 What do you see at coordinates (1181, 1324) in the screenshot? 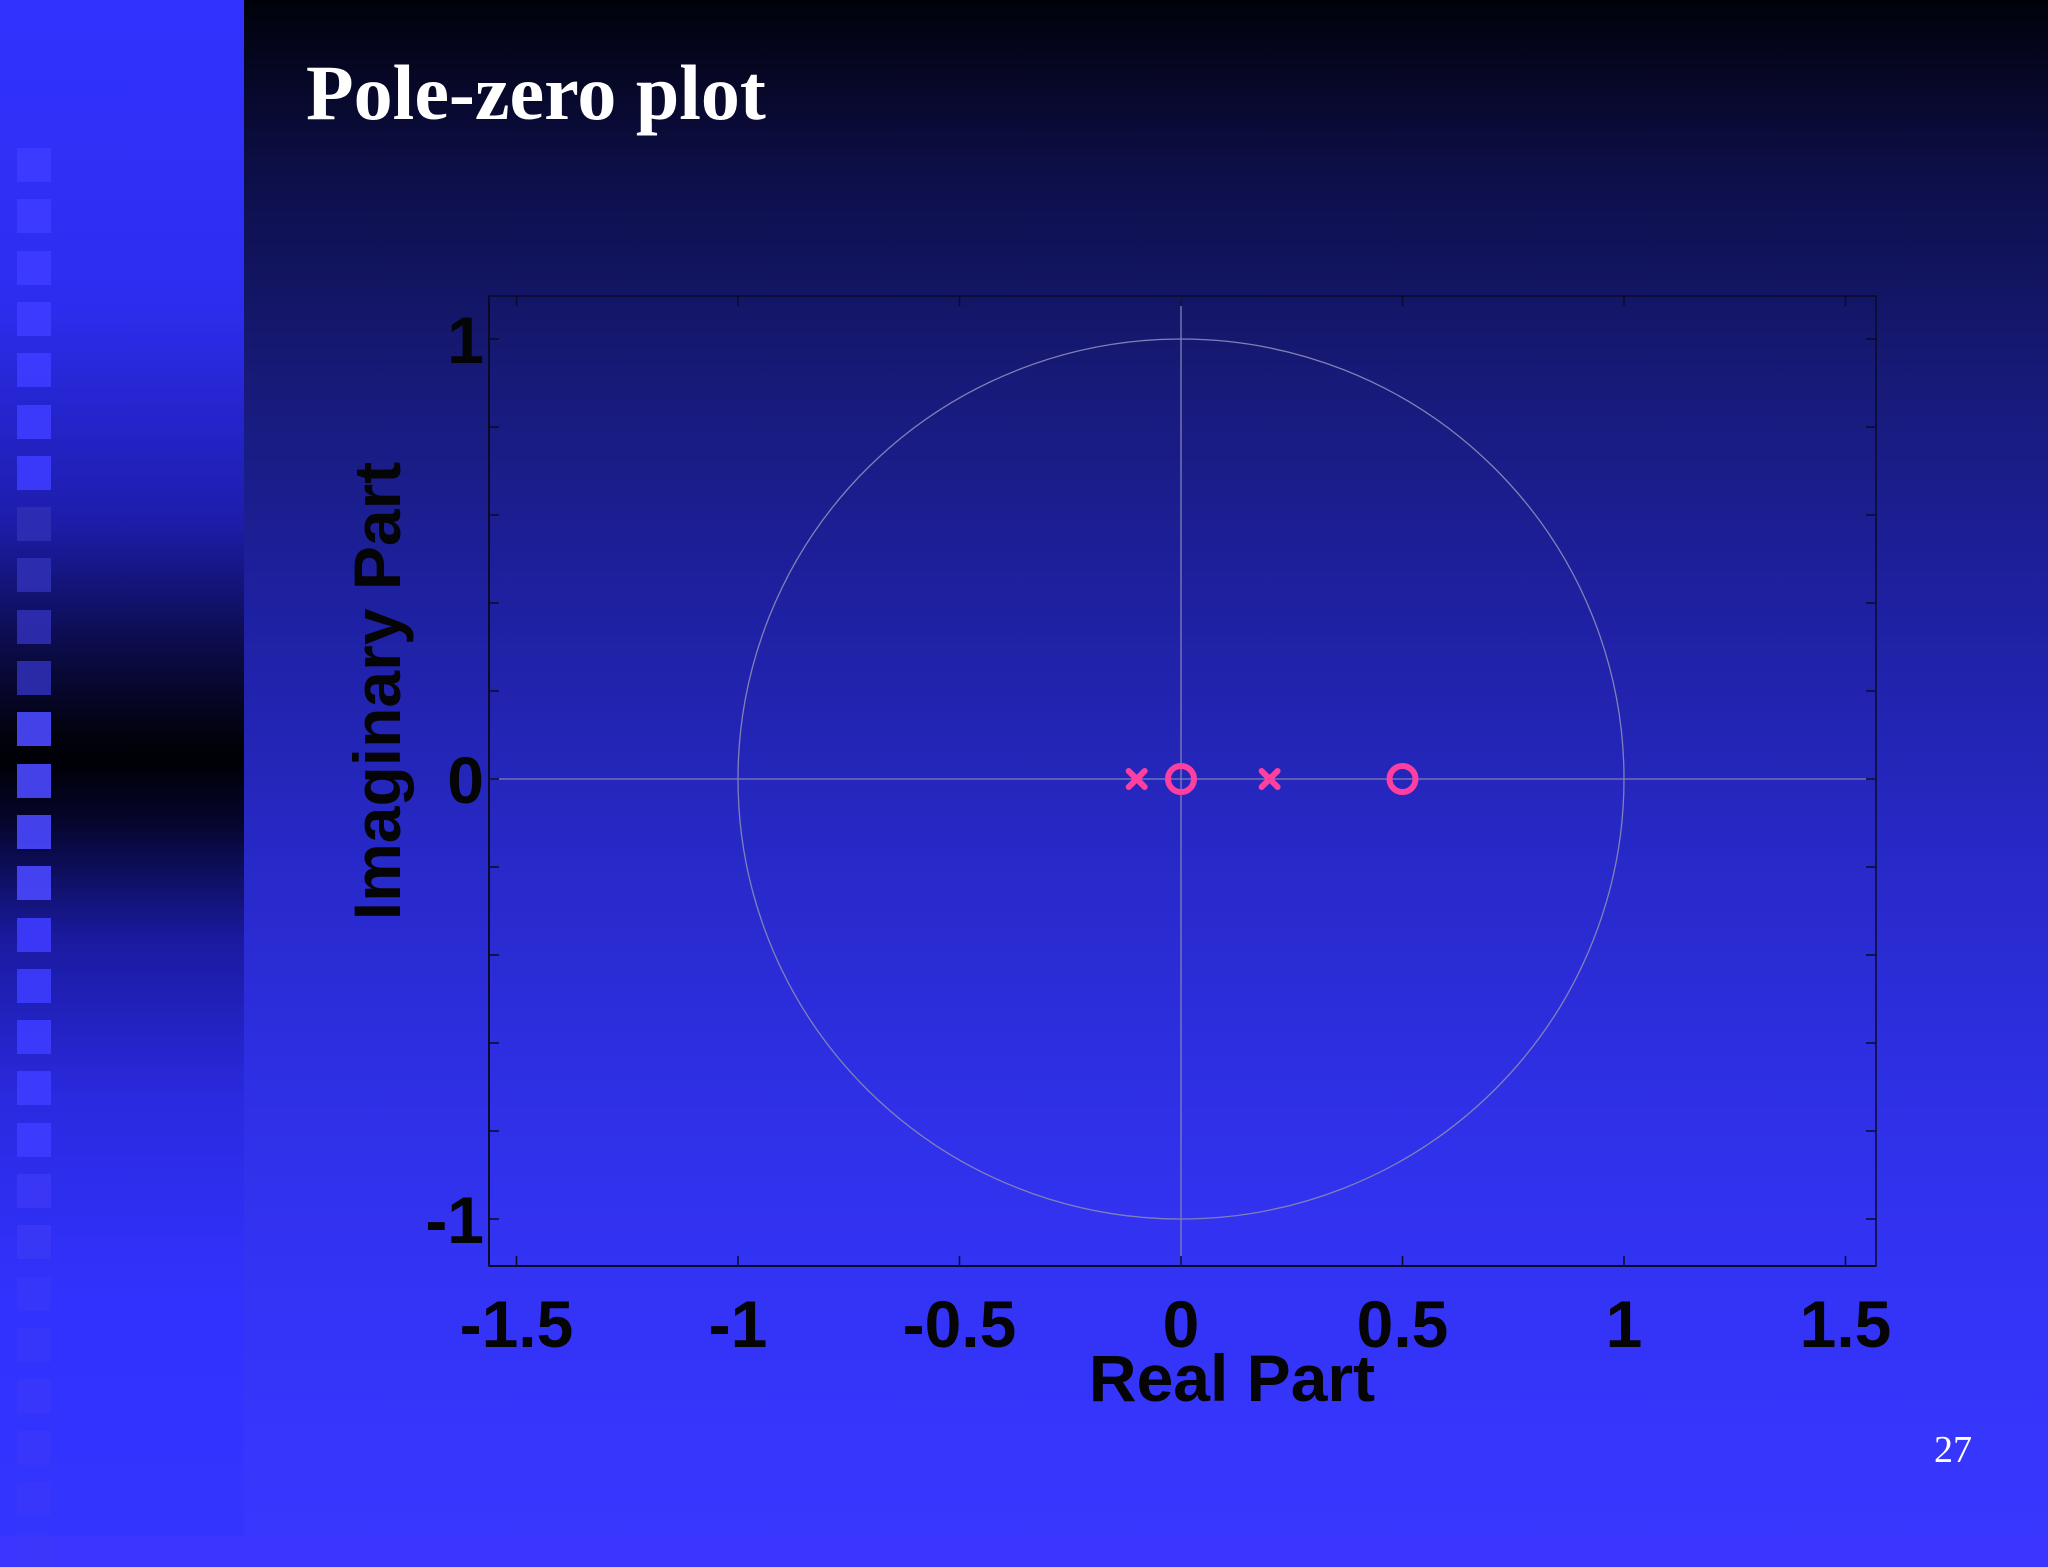
I see `x-tick-label: 0` at bounding box center [1181, 1324].